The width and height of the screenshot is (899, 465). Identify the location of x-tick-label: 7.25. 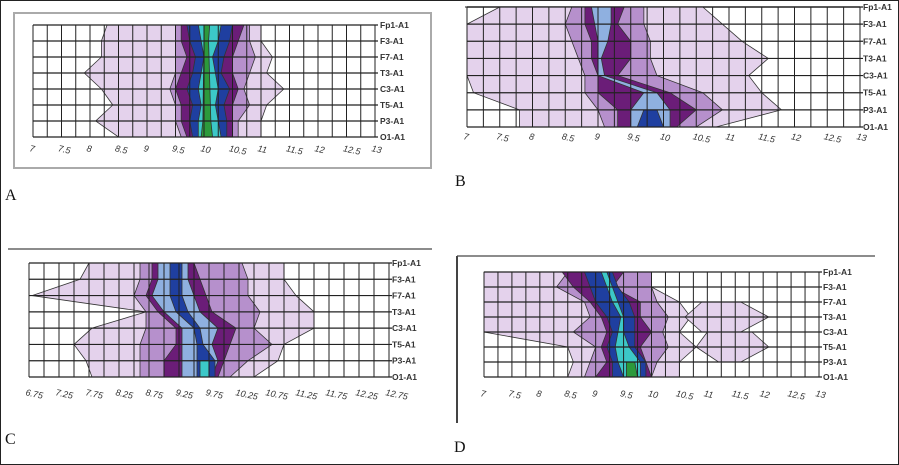
(65, 394).